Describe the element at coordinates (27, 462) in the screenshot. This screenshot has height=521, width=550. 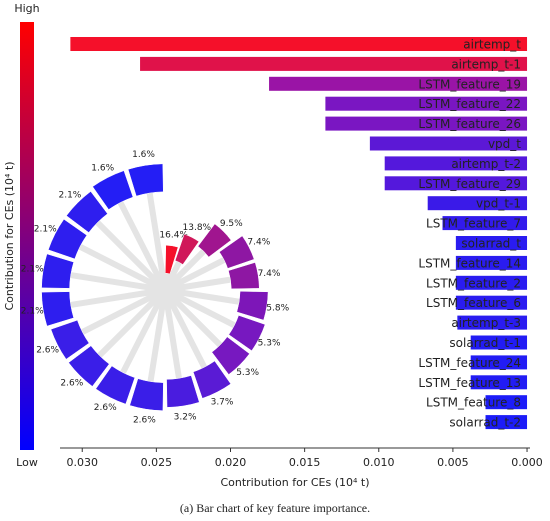
I see `colorbar-low: Low` at that location.